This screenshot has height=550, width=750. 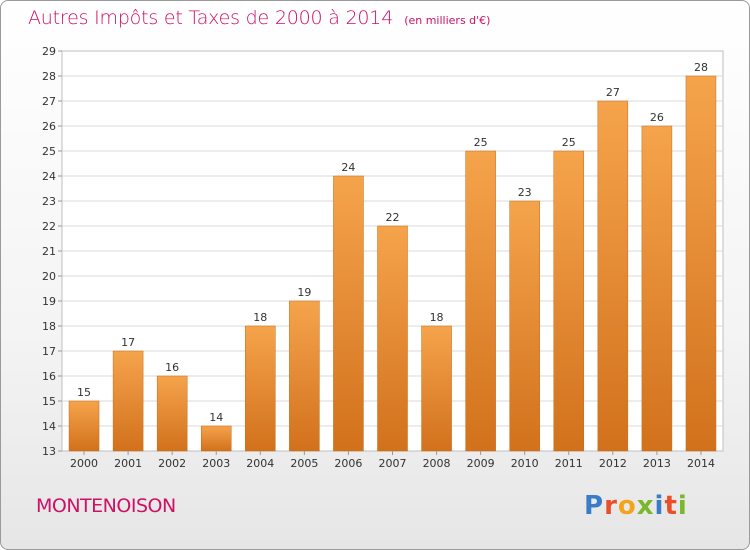 I want to click on y-tick-label: 13, so click(x=49, y=451).